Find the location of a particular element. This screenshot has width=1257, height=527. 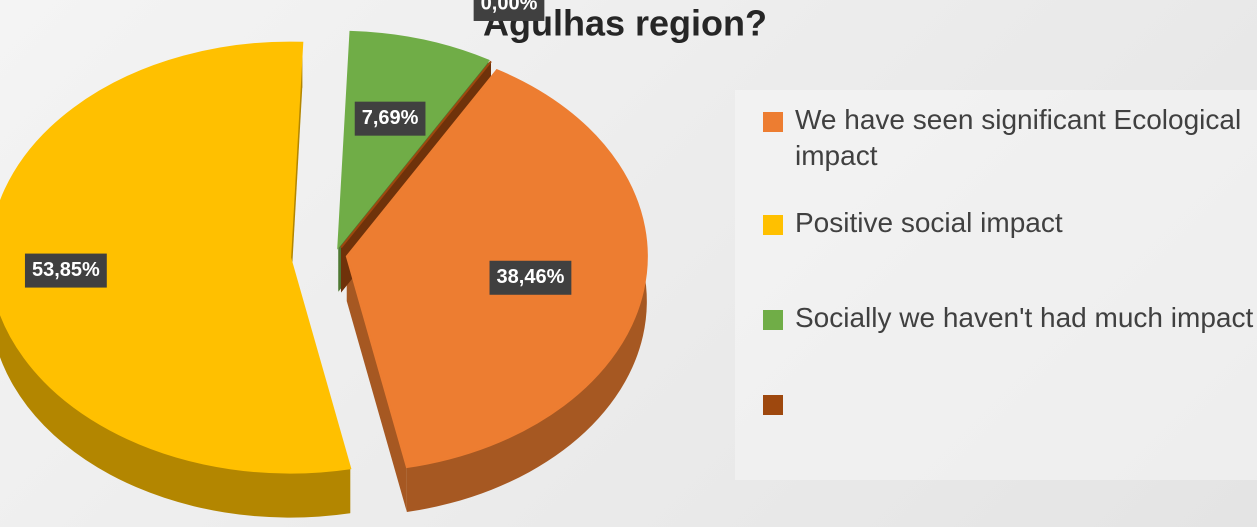

data-label: 7,69% is located at coordinates (390, 118).